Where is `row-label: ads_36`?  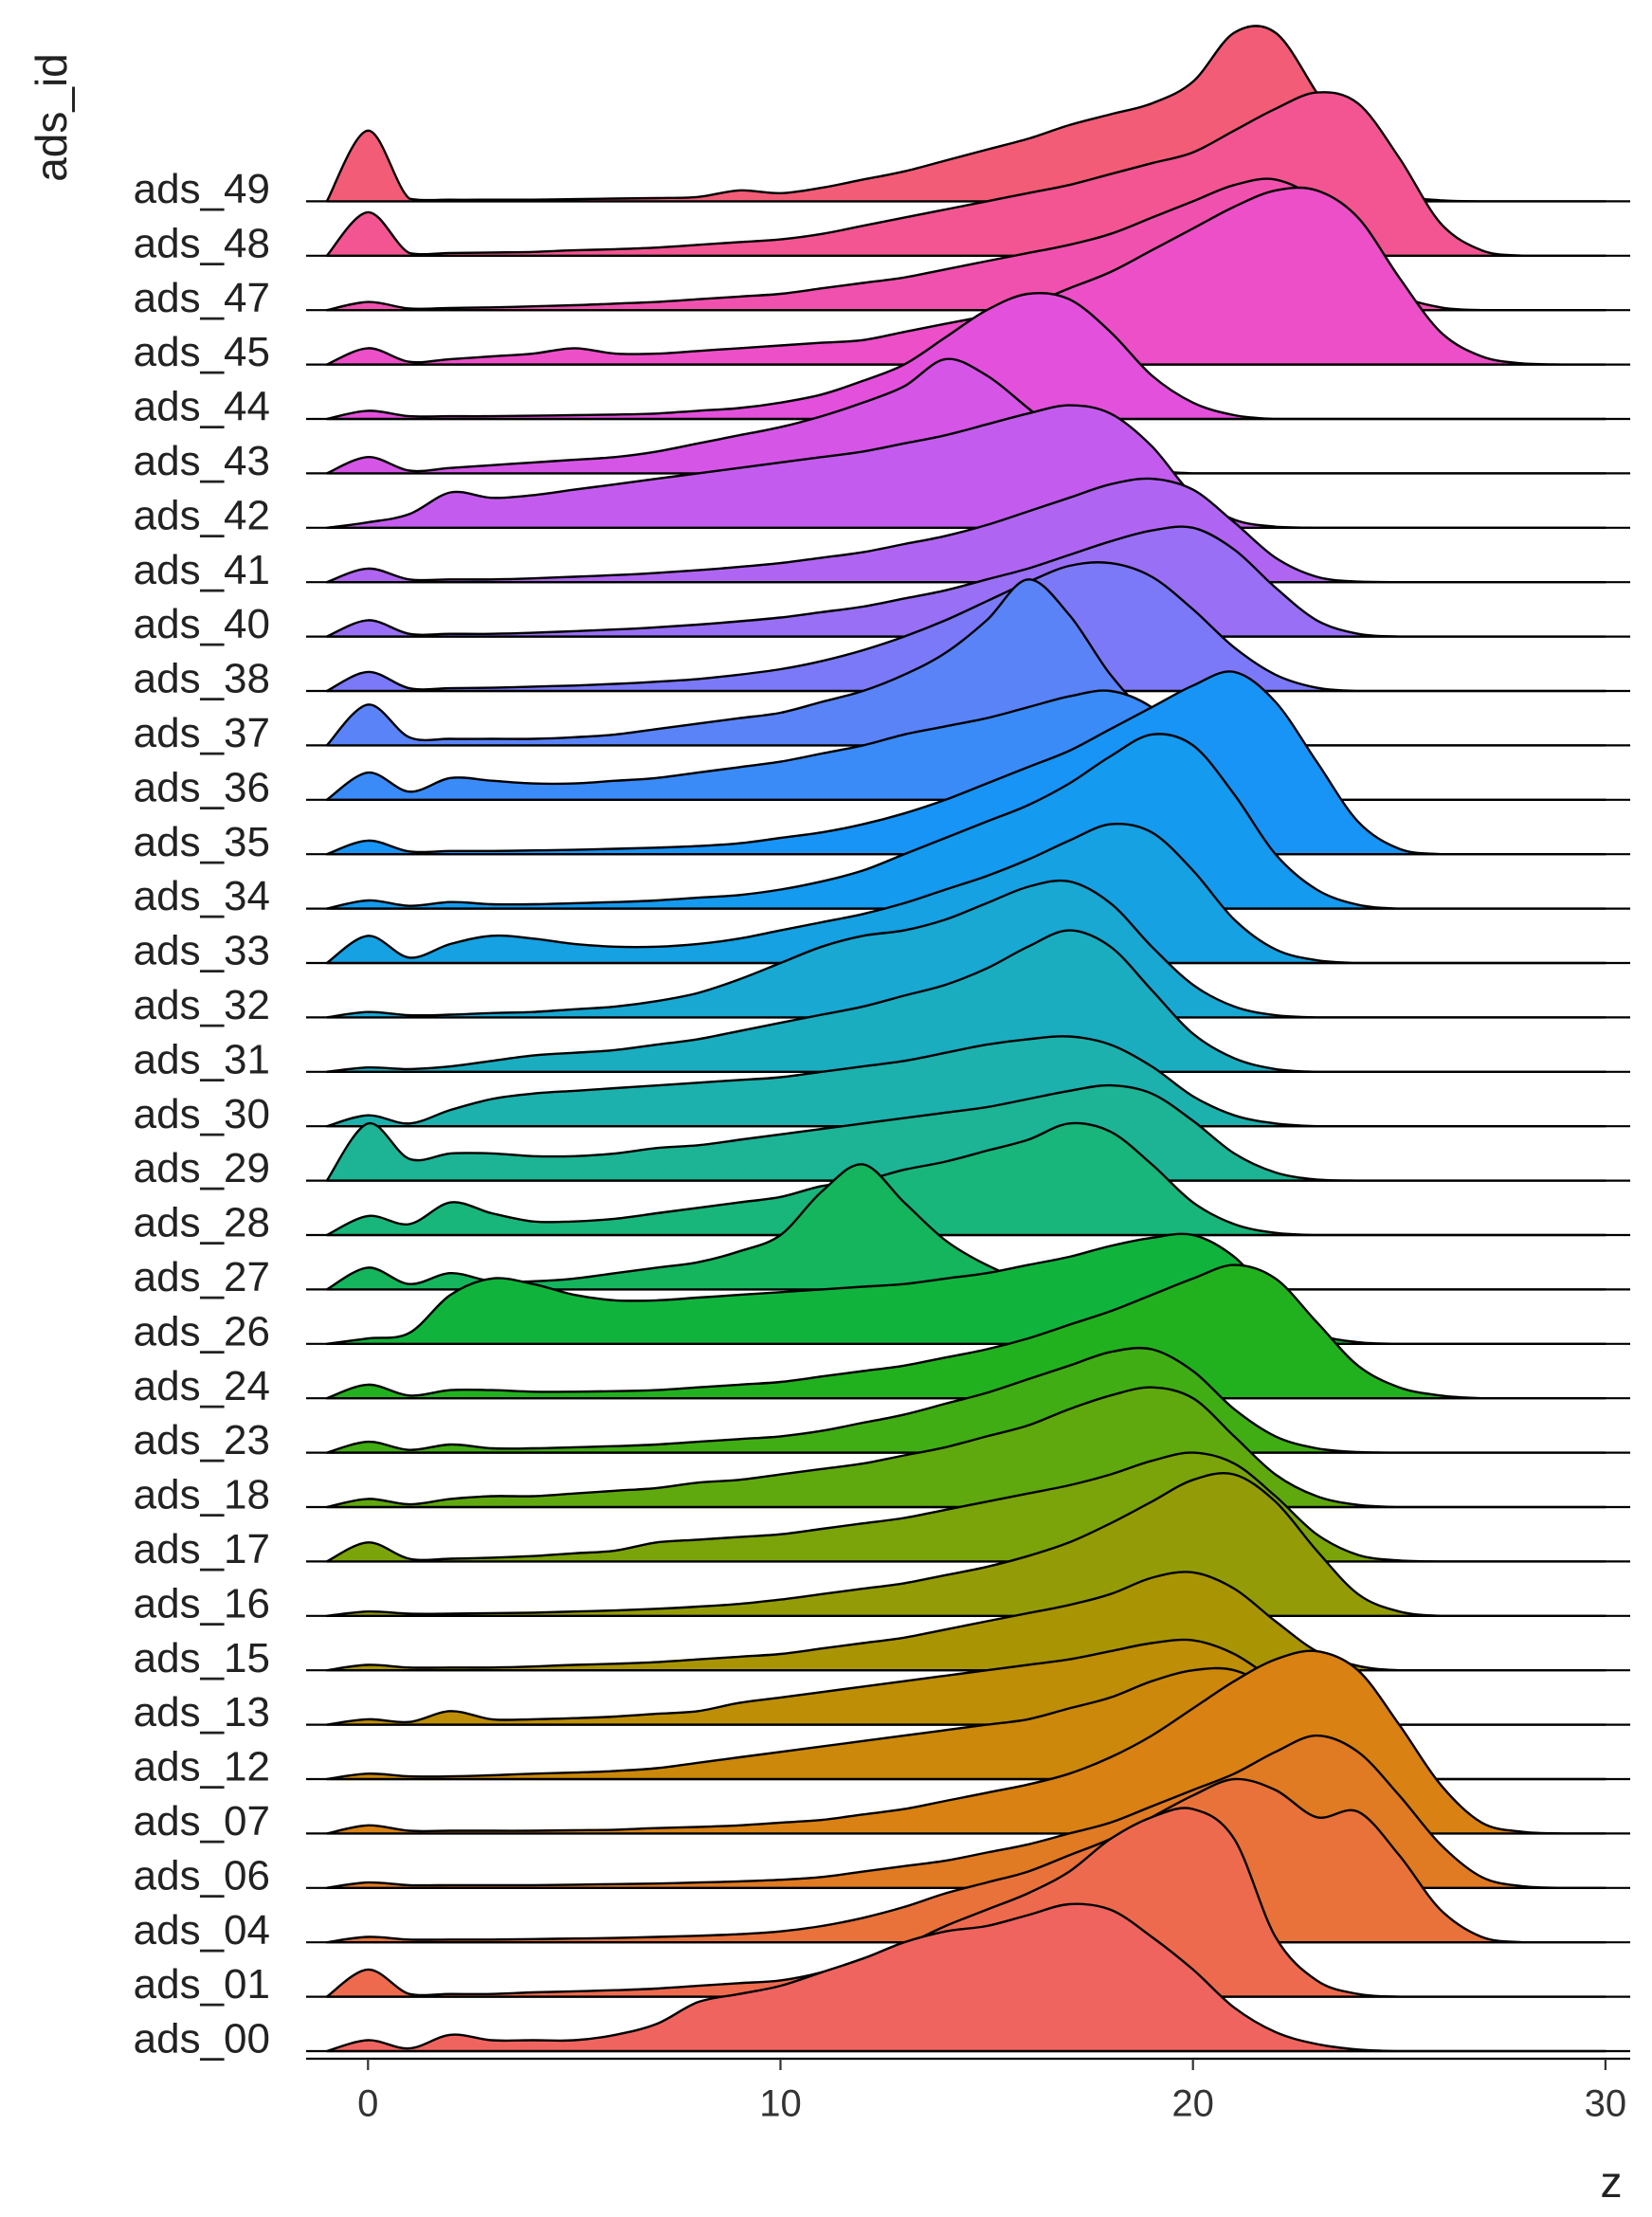 row-label: ads_36 is located at coordinates (202, 787).